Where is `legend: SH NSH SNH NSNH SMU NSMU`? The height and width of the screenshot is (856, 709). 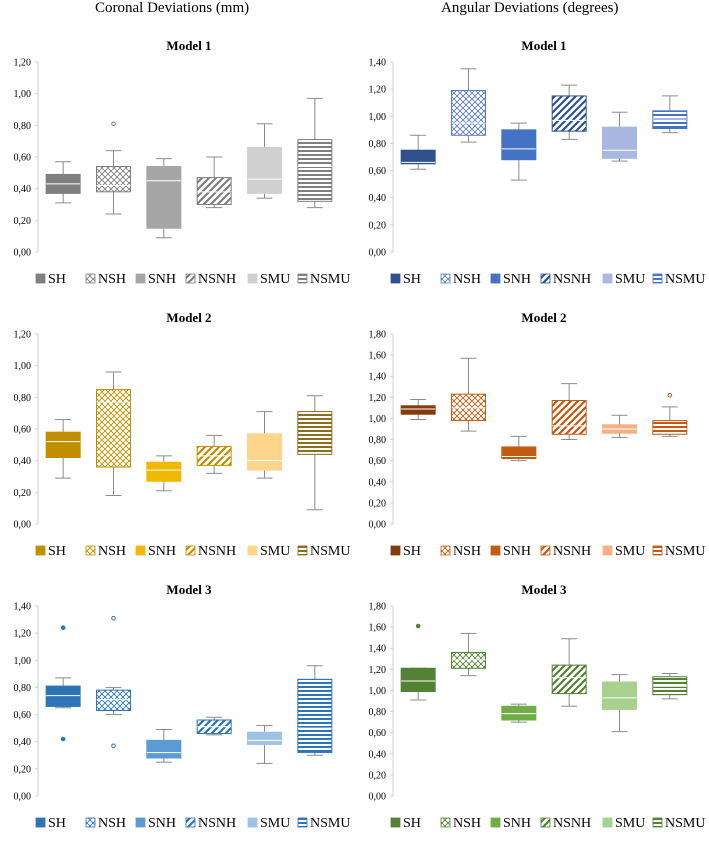
legend: SH NSH SNH NSNH SMU NSMU is located at coordinates (547, 279).